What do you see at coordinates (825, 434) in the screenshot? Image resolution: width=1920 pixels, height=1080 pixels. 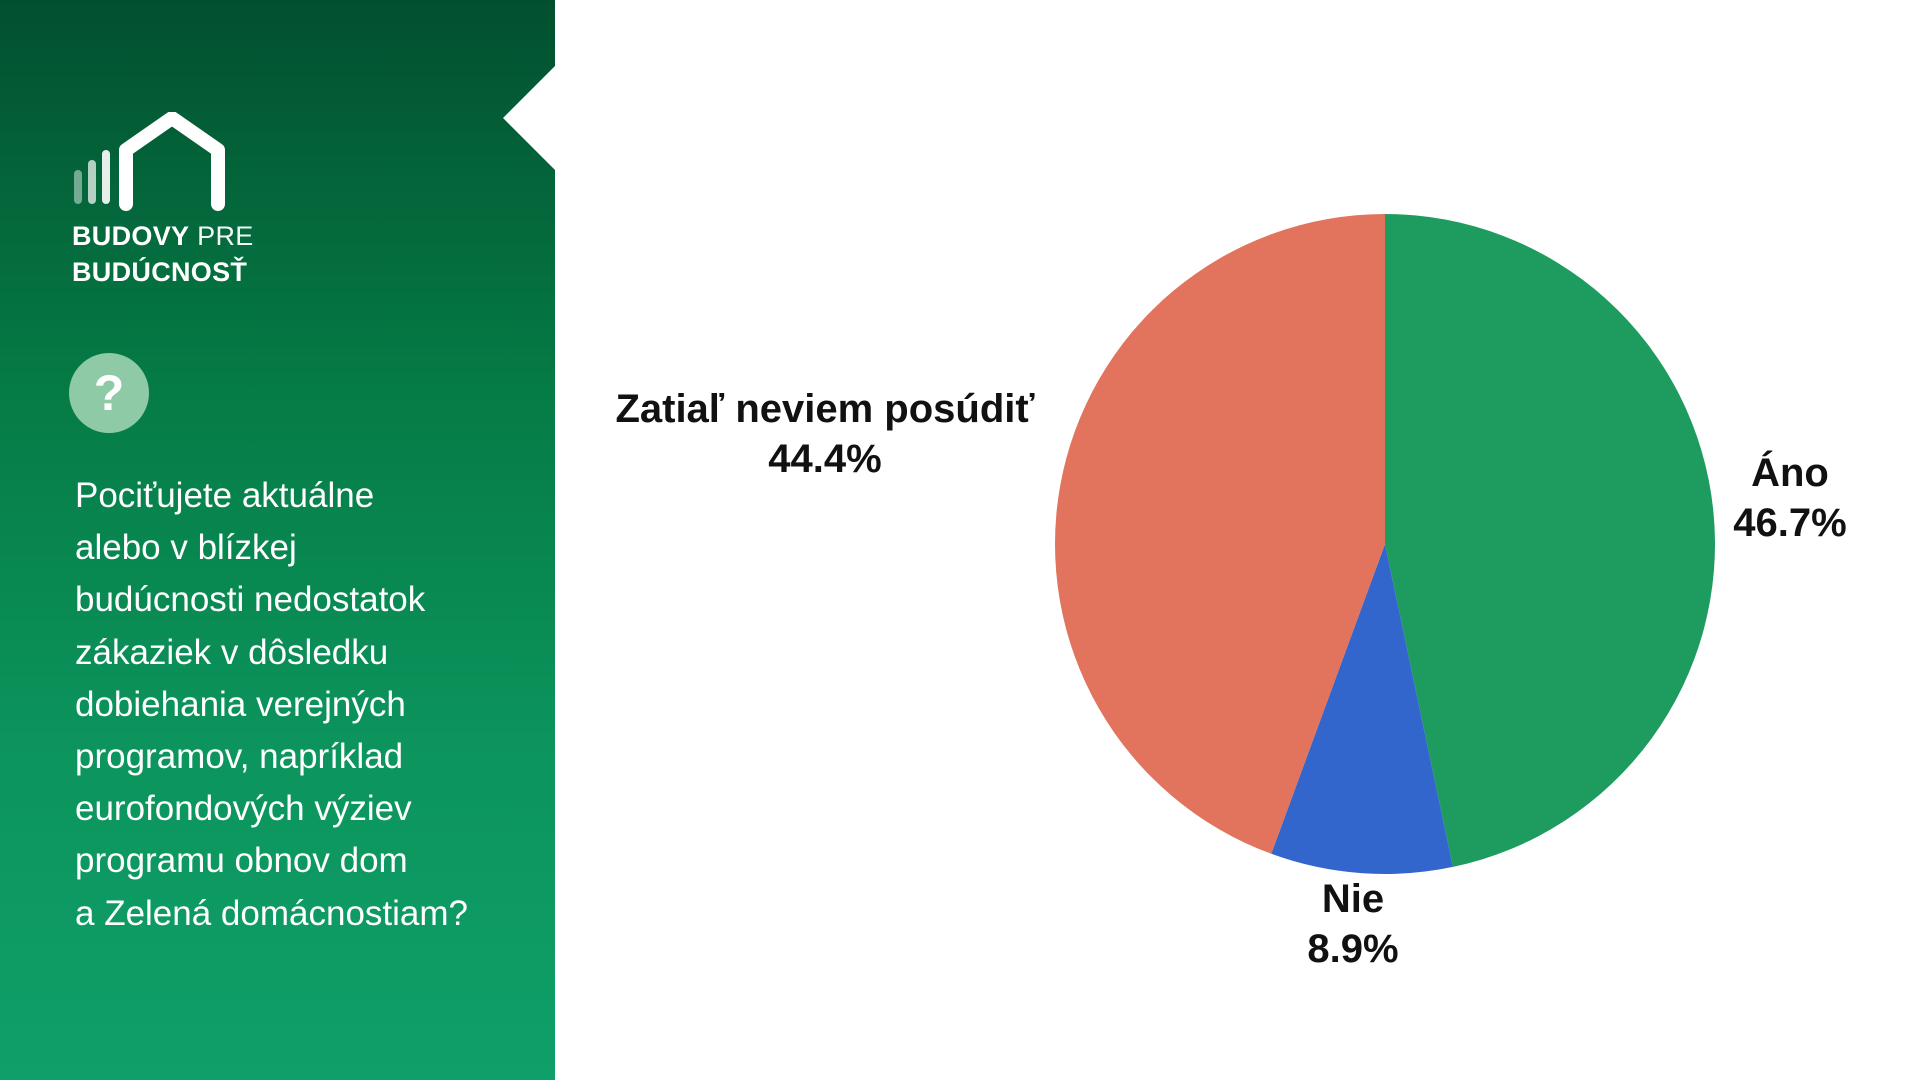 I see `slice-label-group-3: Zatiaľ neviem posúdiť 44.4%` at bounding box center [825, 434].